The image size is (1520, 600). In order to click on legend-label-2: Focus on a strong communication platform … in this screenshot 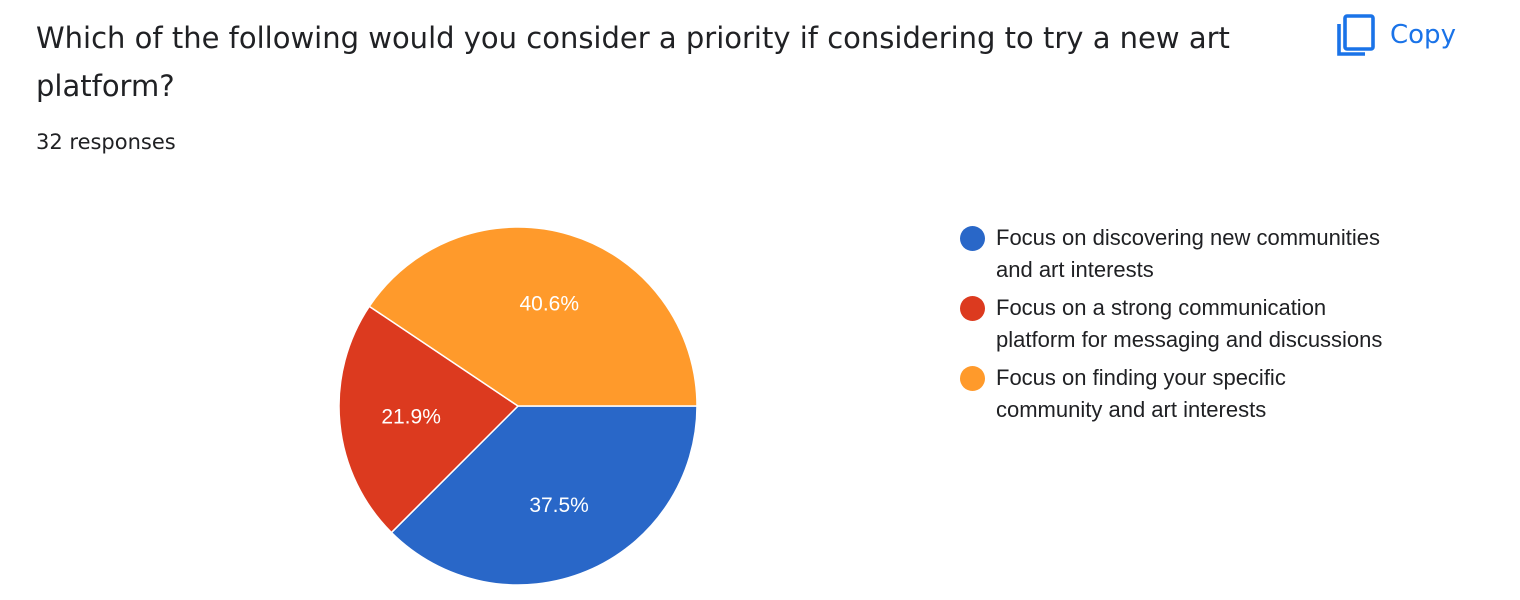, I will do `click(1189, 324)`.